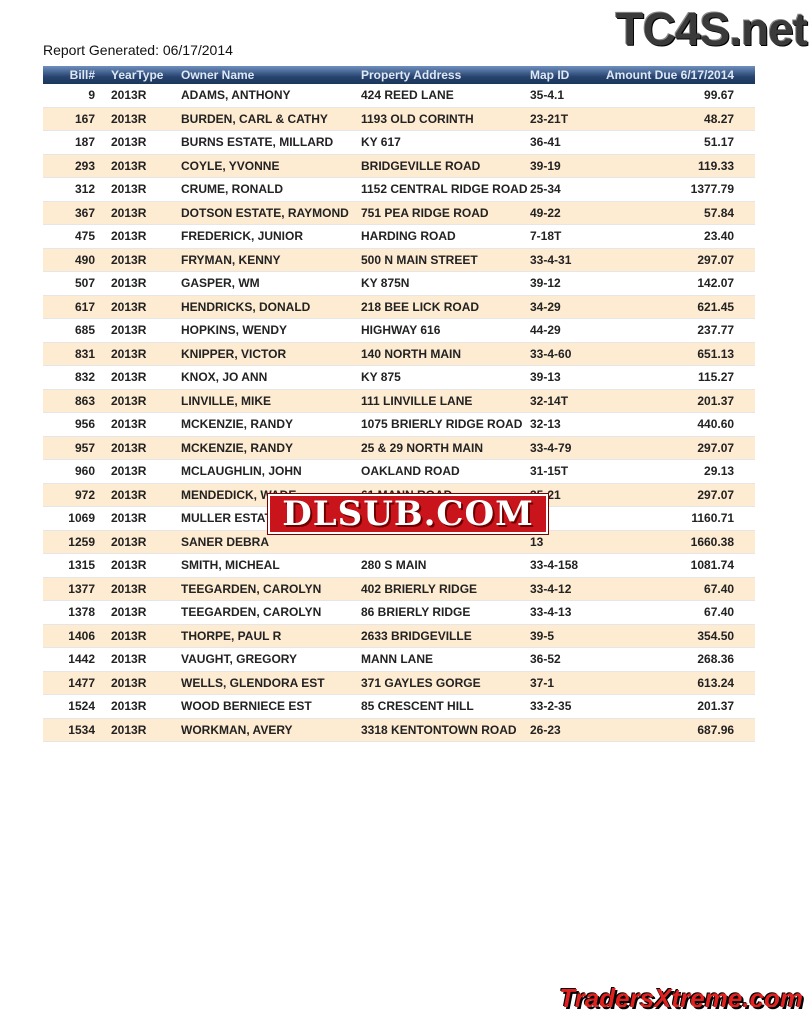 The width and height of the screenshot is (811, 1024). What do you see at coordinates (670, 236) in the screenshot?
I see `amount-due-cell: 23.40` at bounding box center [670, 236].